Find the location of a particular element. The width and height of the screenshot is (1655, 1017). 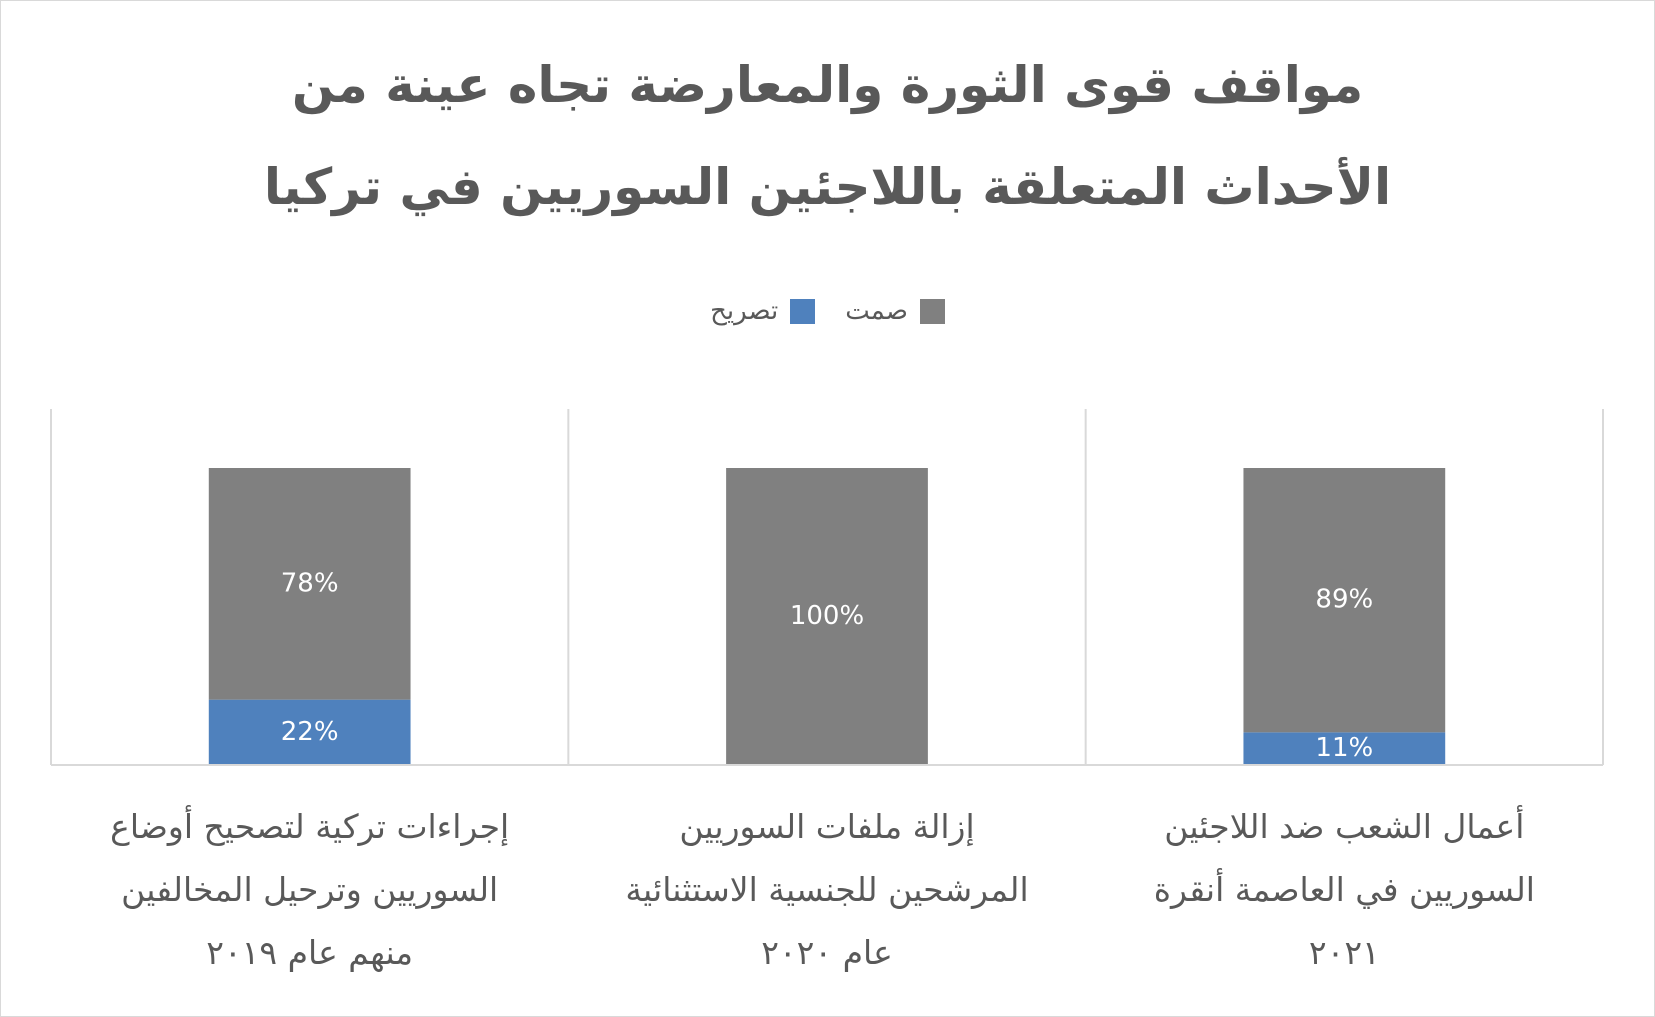

legend-item: تصريح is located at coordinates (763, 311).